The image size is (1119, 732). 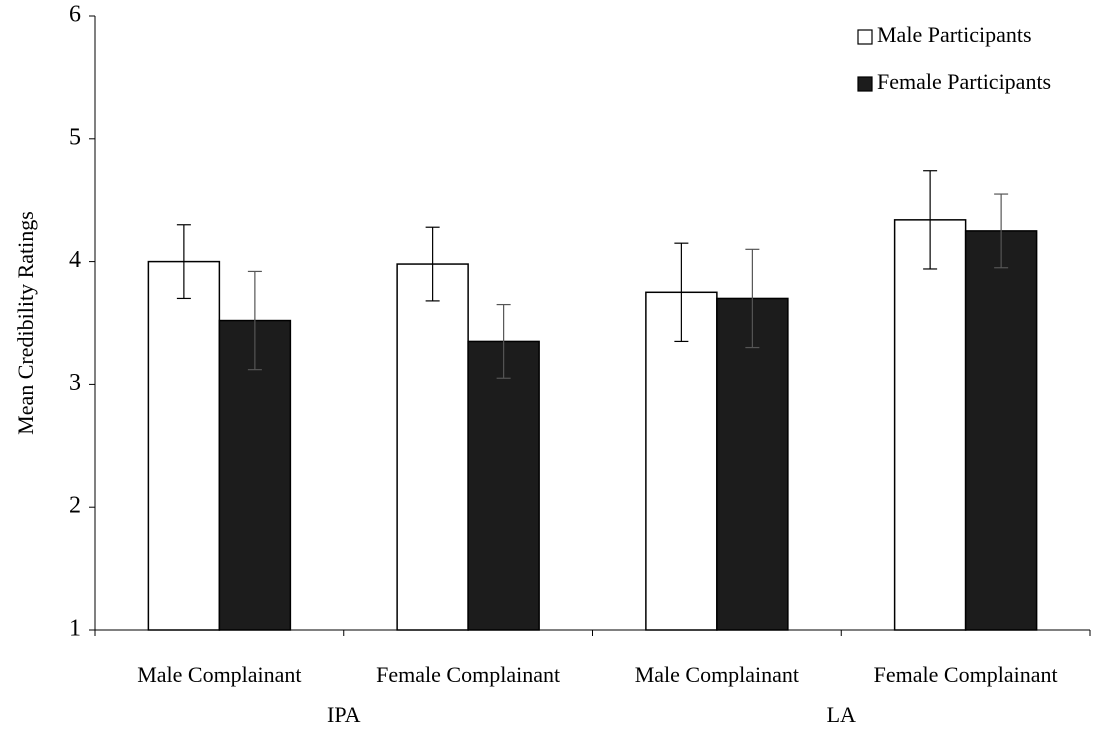 I want to click on legend-label: Female Participants, so click(x=964, y=81).